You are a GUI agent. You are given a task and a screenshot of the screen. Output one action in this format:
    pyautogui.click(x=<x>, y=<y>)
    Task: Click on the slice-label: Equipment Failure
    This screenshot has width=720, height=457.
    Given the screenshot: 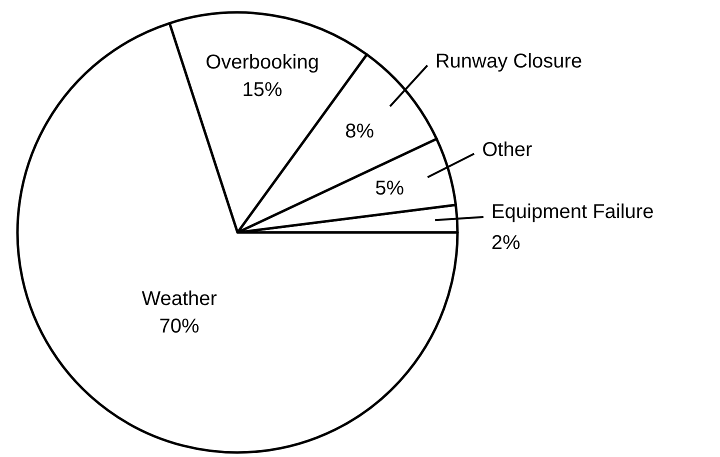 What is the action you would take?
    pyautogui.click(x=572, y=212)
    